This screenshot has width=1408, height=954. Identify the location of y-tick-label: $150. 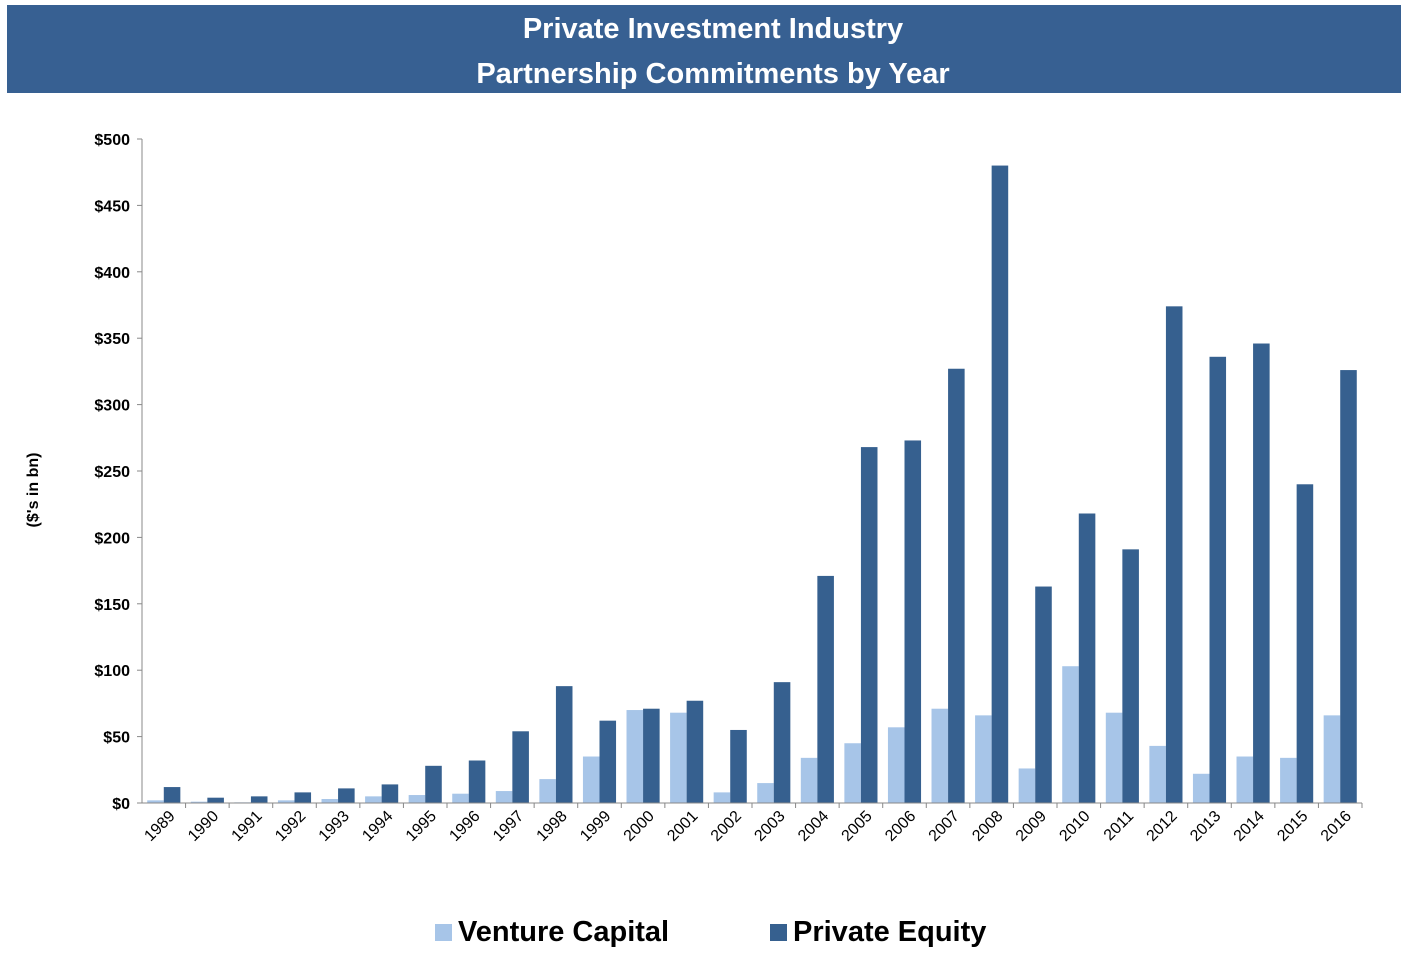
(112, 605).